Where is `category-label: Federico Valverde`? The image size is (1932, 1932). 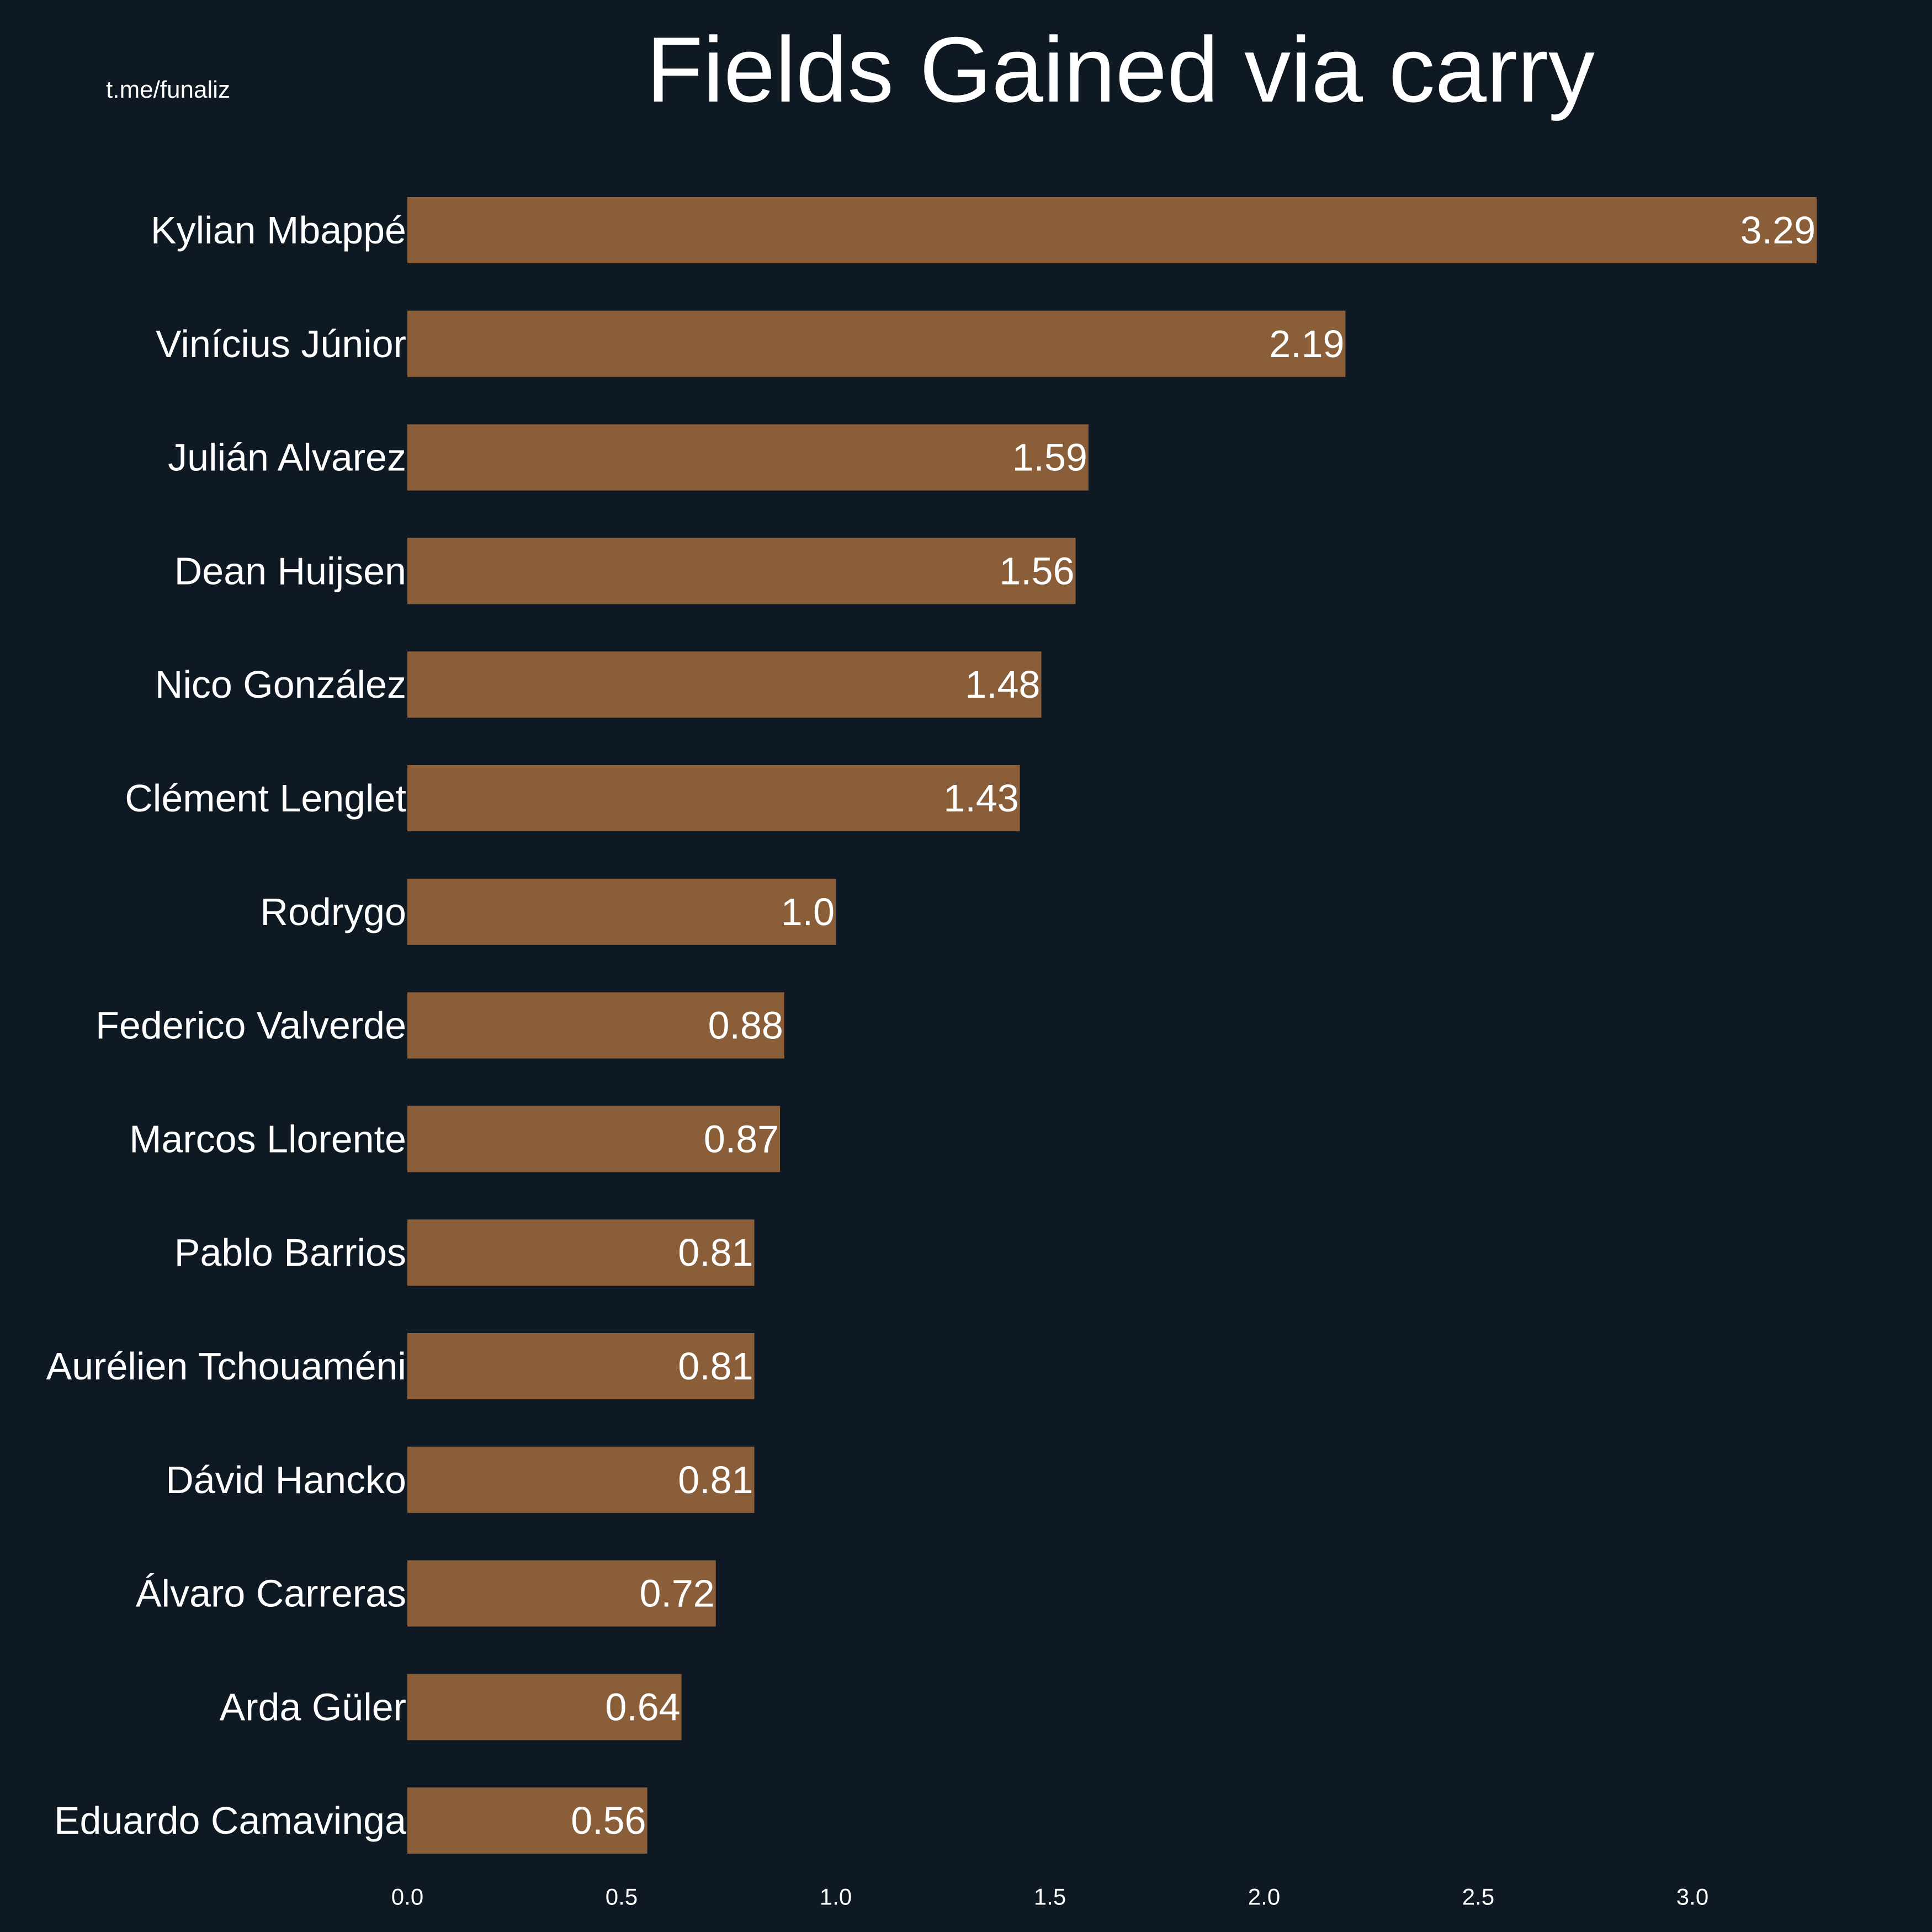 category-label: Federico Valverde is located at coordinates (251, 1025).